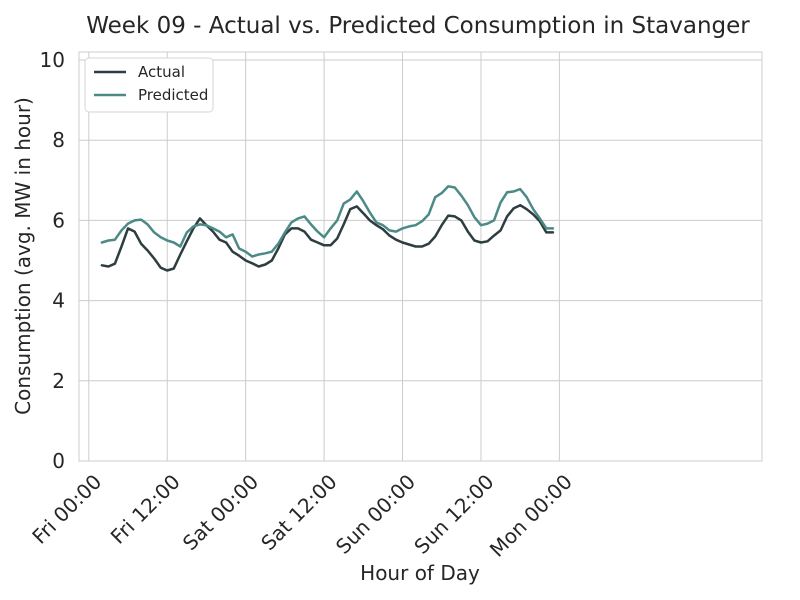 The height and width of the screenshot is (600, 800). Describe the element at coordinates (58, 140) in the screenshot. I see `y-tick-label: 8` at that location.